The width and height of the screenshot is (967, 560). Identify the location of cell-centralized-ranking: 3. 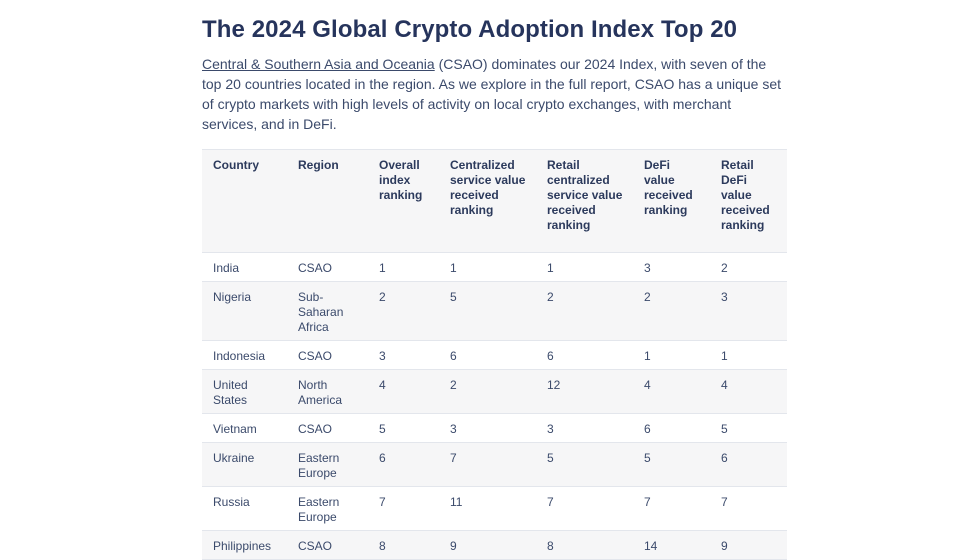
(487, 428).